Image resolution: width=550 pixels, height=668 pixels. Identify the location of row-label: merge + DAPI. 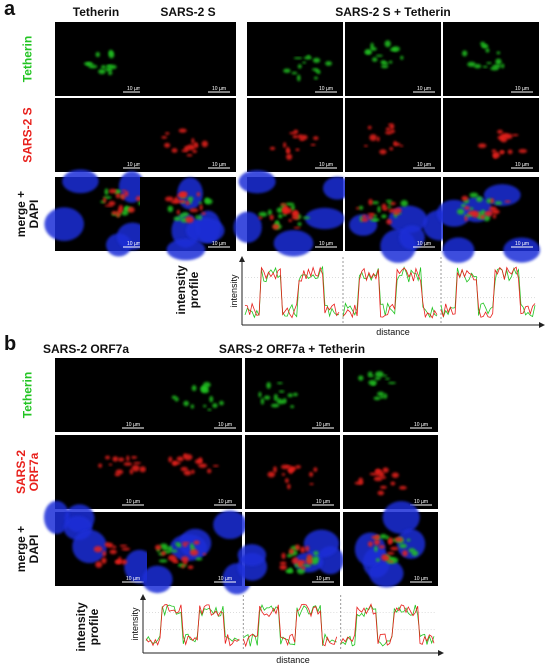
(27, 214).